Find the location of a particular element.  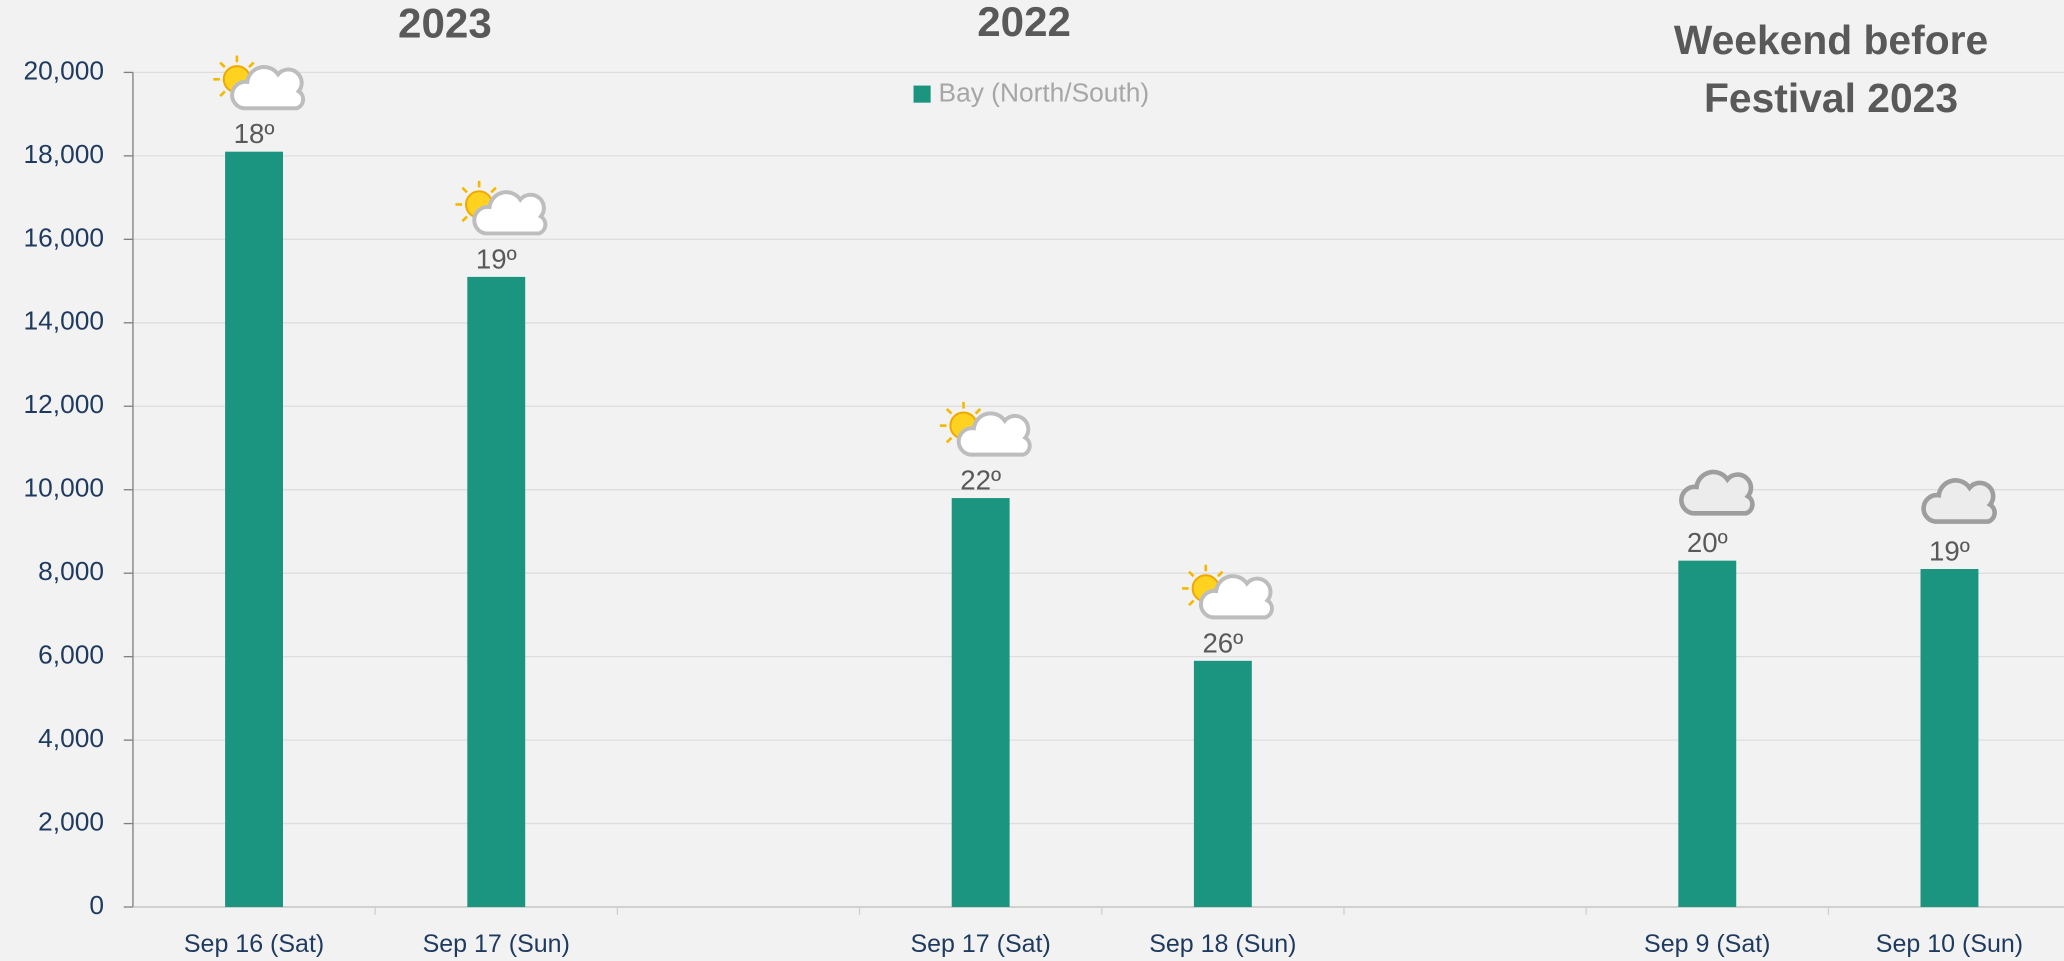

y-tick-label: 6,000 is located at coordinates (71, 655).